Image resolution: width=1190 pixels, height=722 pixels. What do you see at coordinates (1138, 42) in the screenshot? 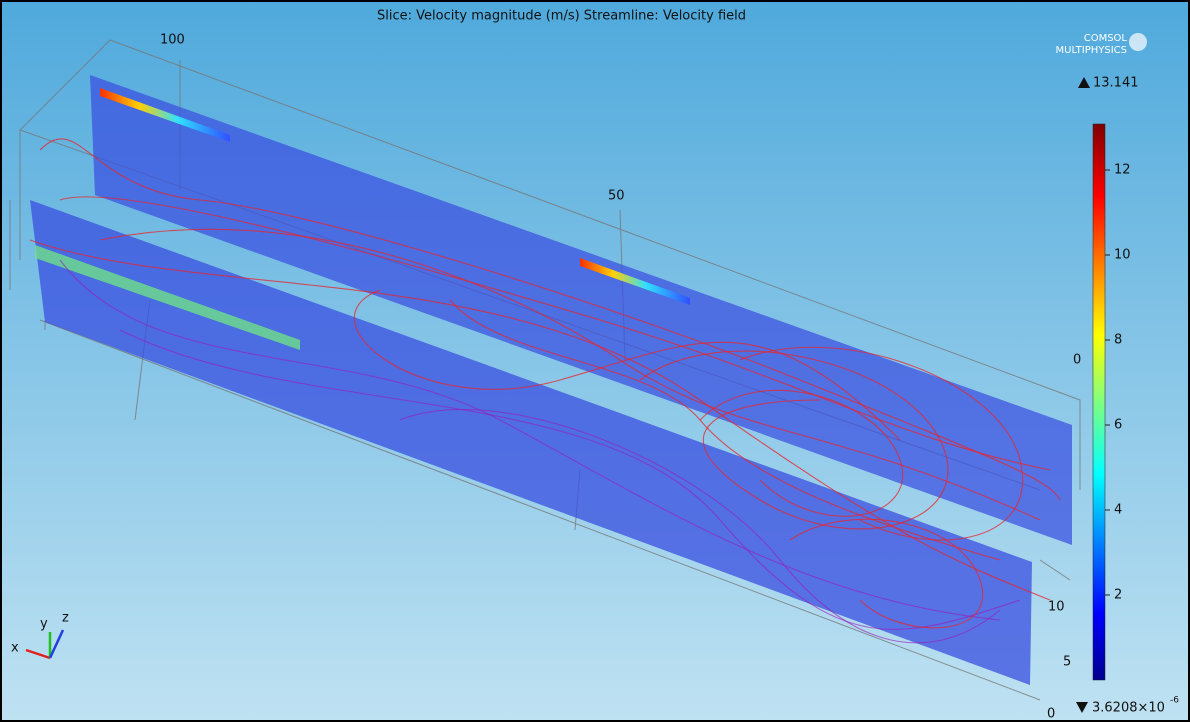
I see `logo-icon` at bounding box center [1138, 42].